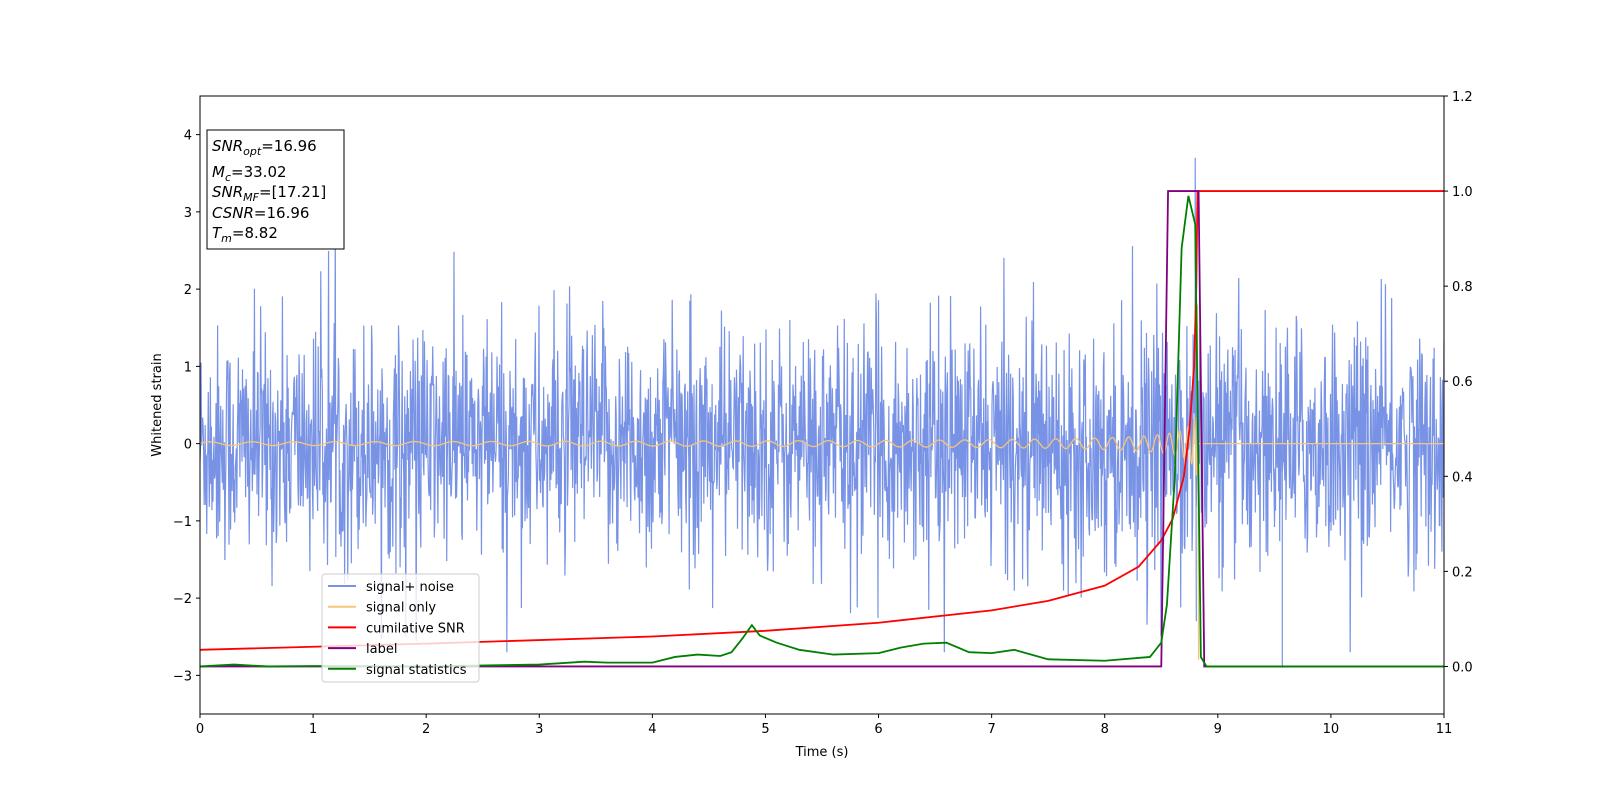 Image resolution: width=1600 pixels, height=804 pixels. What do you see at coordinates (188, 445) in the screenshot?
I see `y-left-tick-label: 0` at bounding box center [188, 445].